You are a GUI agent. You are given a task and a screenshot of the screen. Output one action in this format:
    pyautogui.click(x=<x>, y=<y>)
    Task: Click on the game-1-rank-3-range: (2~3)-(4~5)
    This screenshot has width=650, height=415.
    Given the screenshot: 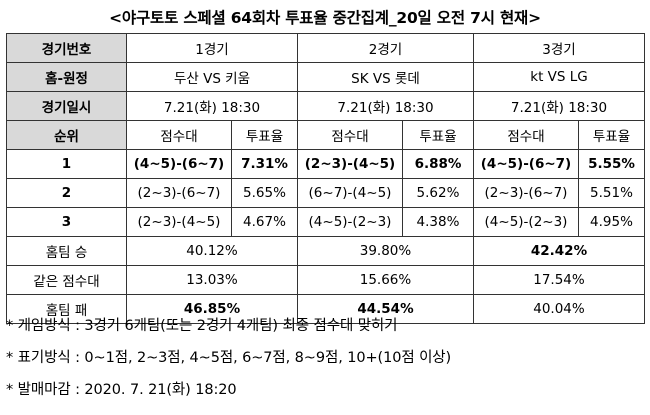 What is the action you would take?
    pyautogui.click(x=179, y=222)
    